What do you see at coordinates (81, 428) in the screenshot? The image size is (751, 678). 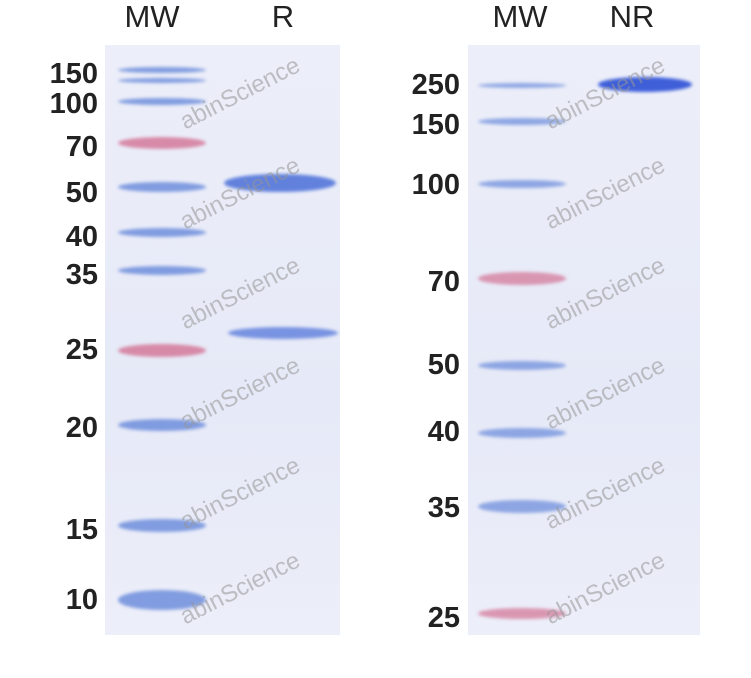 I see `mw-marker-label: 20` at bounding box center [81, 428].